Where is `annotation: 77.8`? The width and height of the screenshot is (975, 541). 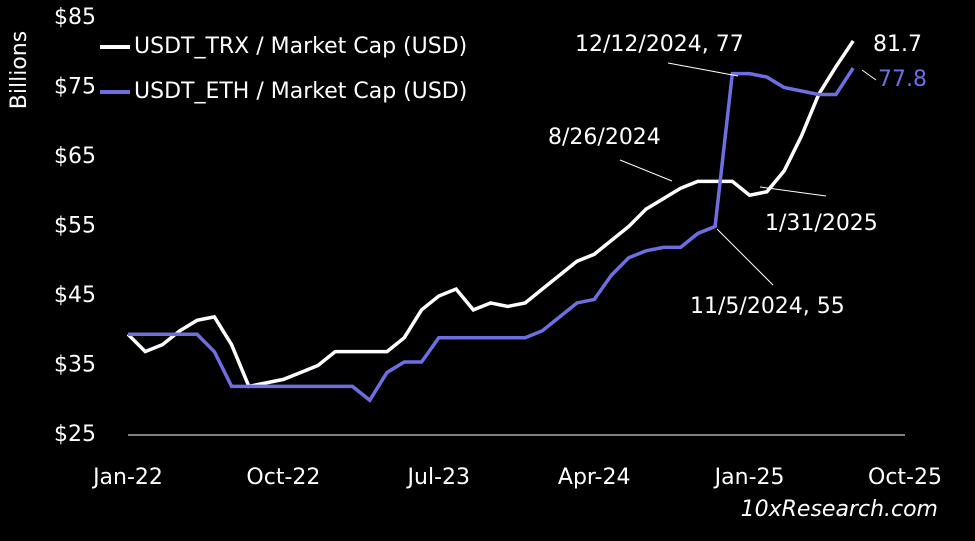
annotation: 77.8 is located at coordinates (902, 79).